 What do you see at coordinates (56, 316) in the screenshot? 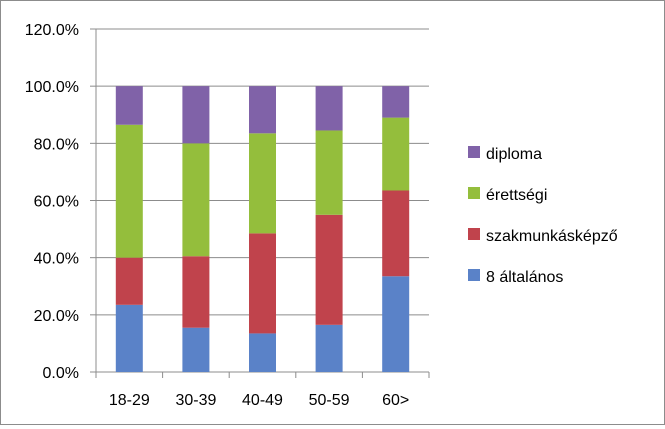
I see `y-tick-label: 20.0%` at bounding box center [56, 316].